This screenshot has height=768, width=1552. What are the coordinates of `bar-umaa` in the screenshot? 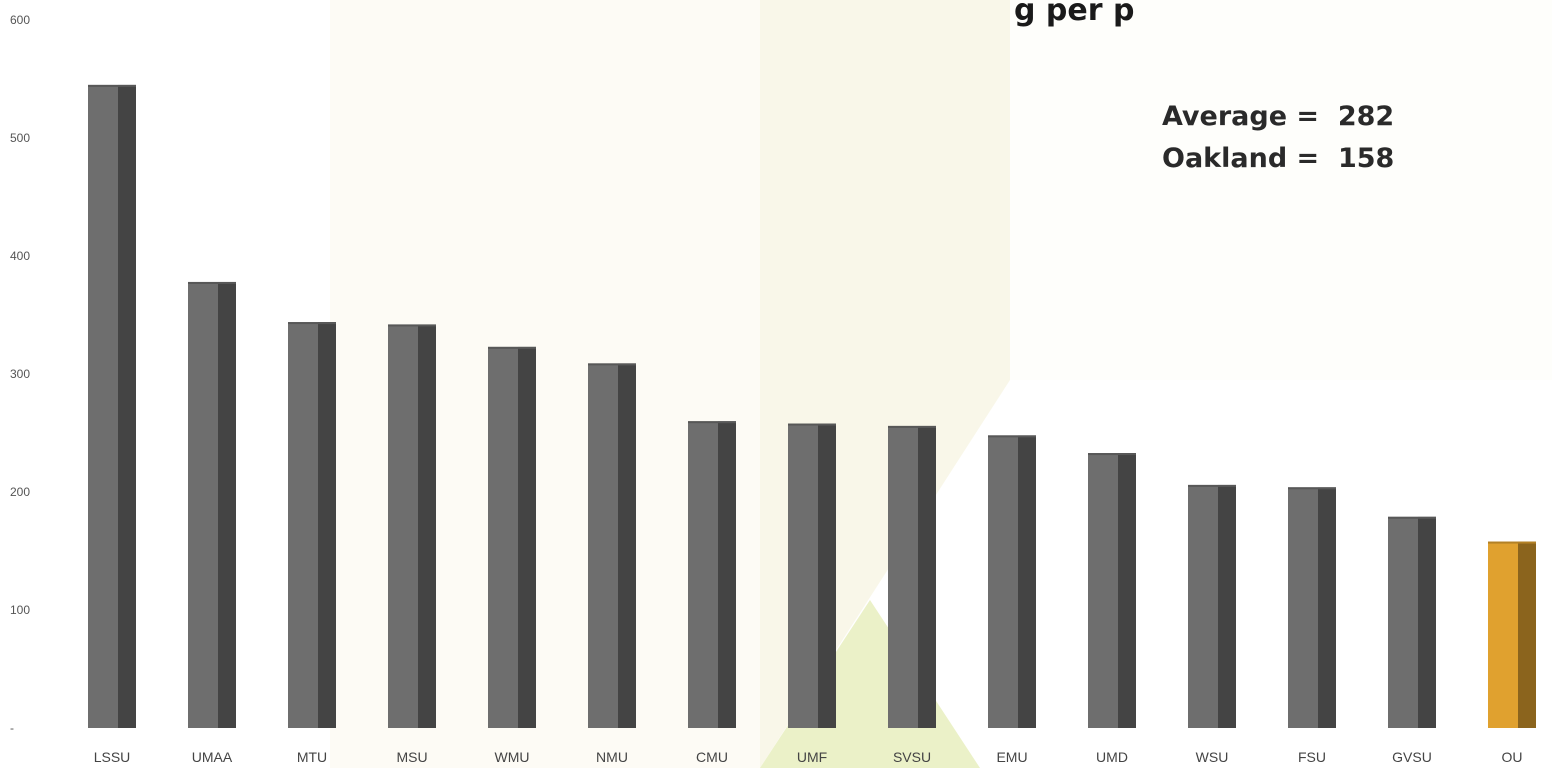 It's located at (212, 504).